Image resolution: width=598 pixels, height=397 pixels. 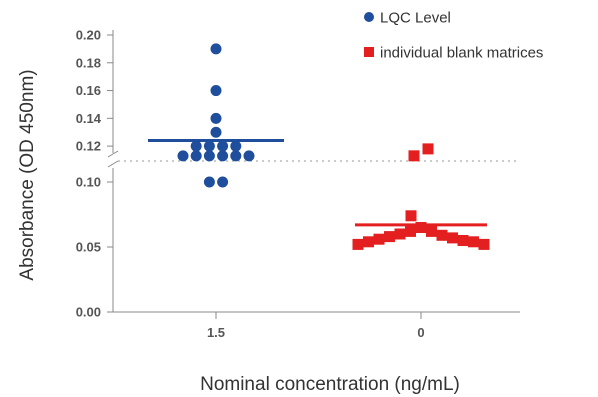 What do you see at coordinates (461, 53) in the screenshot?
I see `legend-label: individual blank matrices` at bounding box center [461, 53].